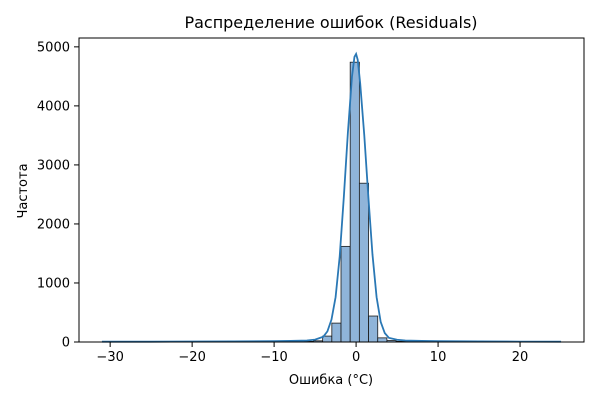 Image resolution: width=600 pixels, height=400 pixels. I want to click on y-axis: 0 1000 2000 3000 4000 5000, so click(58, 195).